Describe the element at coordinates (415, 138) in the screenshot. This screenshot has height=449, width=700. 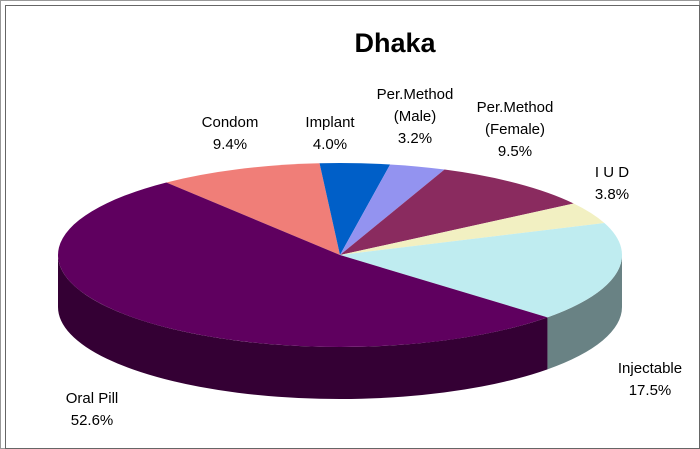
I see `value-label: 3.2%` at that location.